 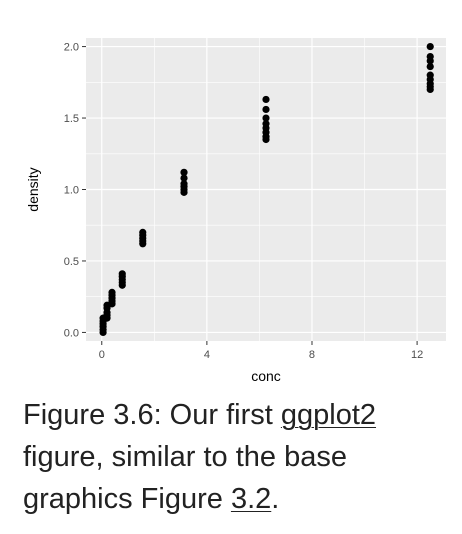 I want to click on ggplot2-link: ggplot2, so click(x=328, y=415).